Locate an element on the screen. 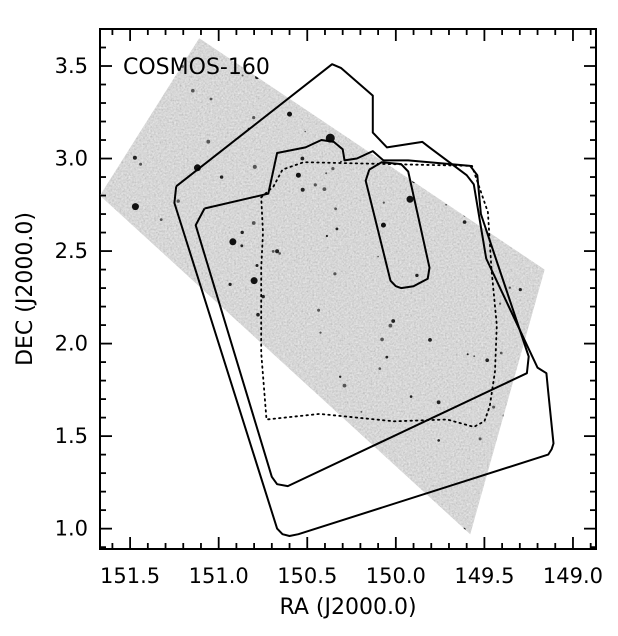 This screenshot has width=618, height=636. y-tick-label: 2.0 is located at coordinates (71, 344).